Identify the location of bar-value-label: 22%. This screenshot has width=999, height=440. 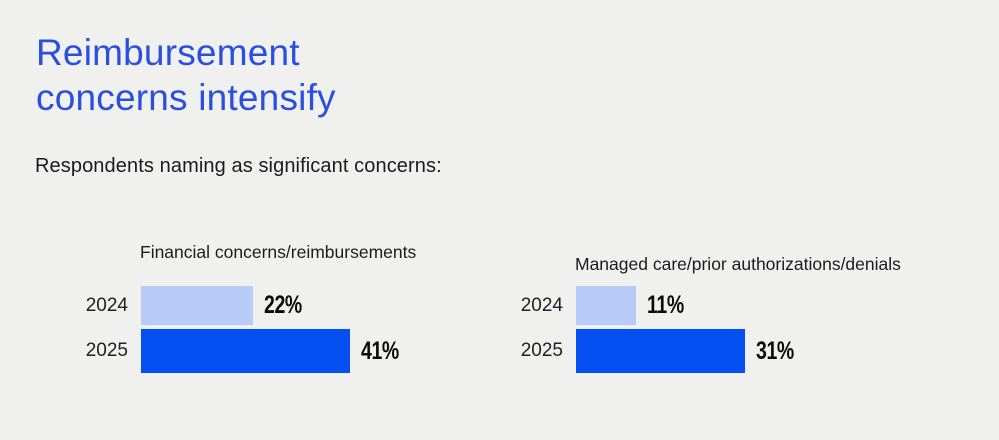
(283, 305).